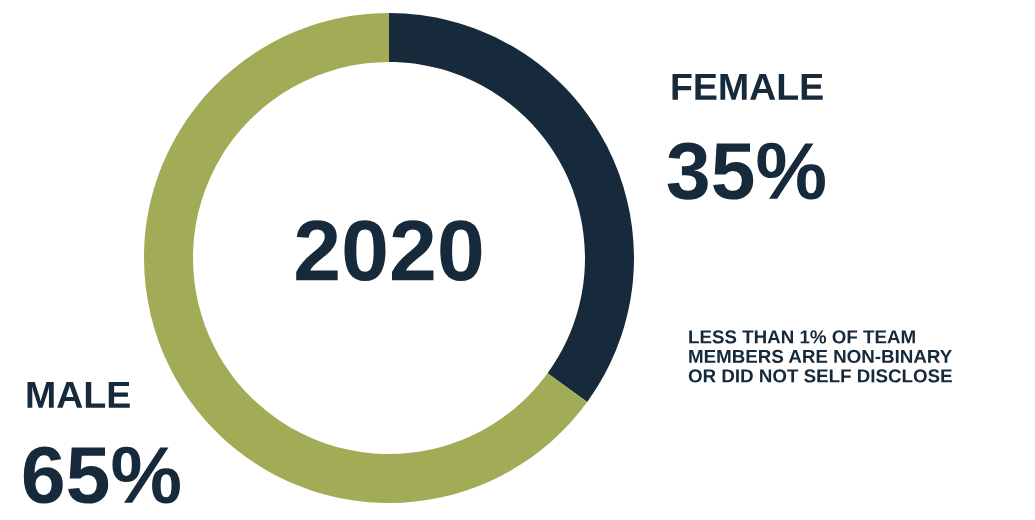 The height and width of the screenshot is (520, 1035). I want to click on data-label: 35%, so click(746, 171).